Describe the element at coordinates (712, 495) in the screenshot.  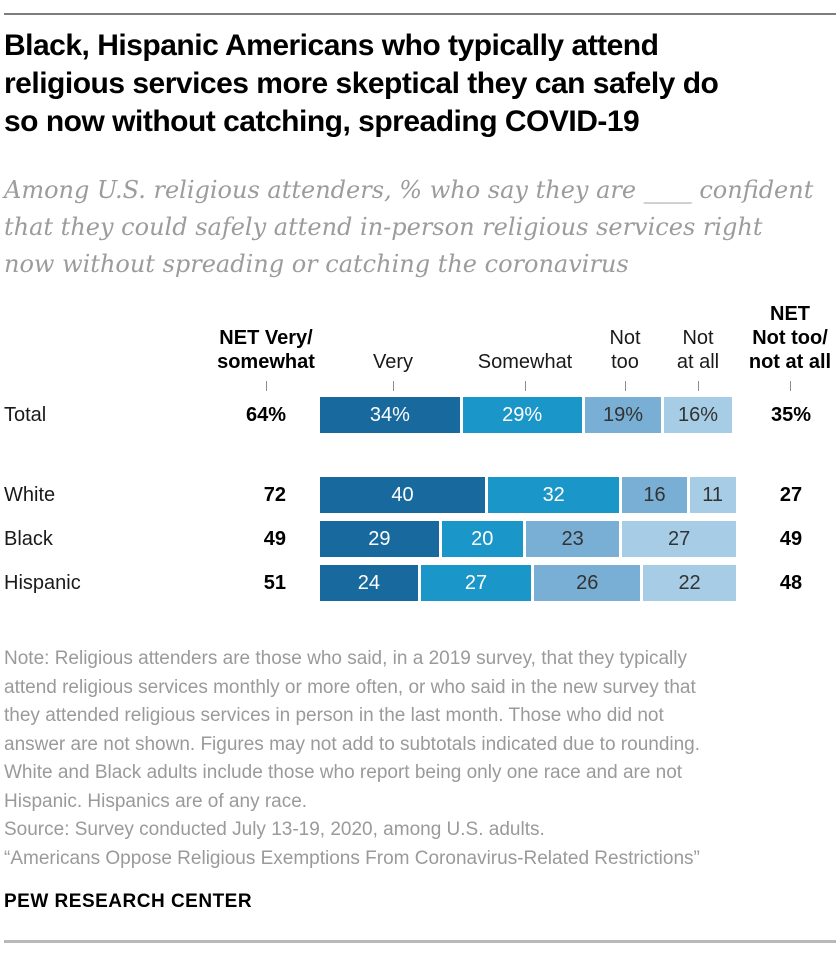
I see `bar-segment-not_at_all: 11` at that location.